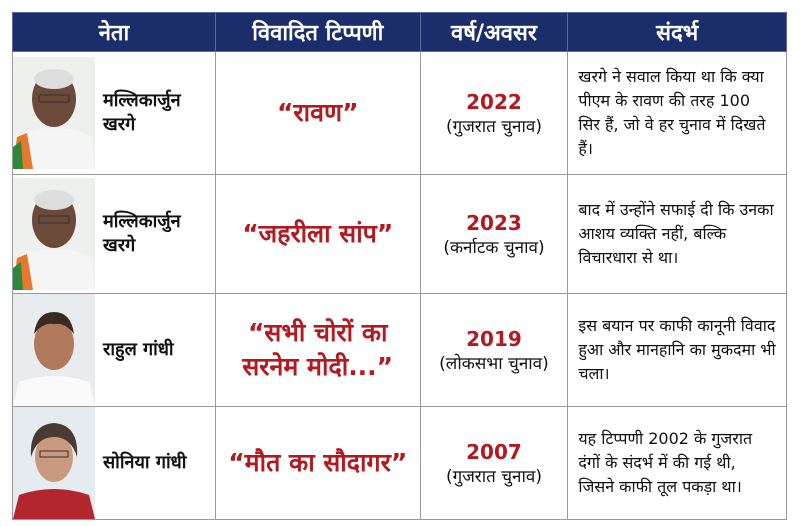 This screenshot has width=800, height=526. What do you see at coordinates (494, 222) in the screenshot?
I see `year: 2023` at bounding box center [494, 222].